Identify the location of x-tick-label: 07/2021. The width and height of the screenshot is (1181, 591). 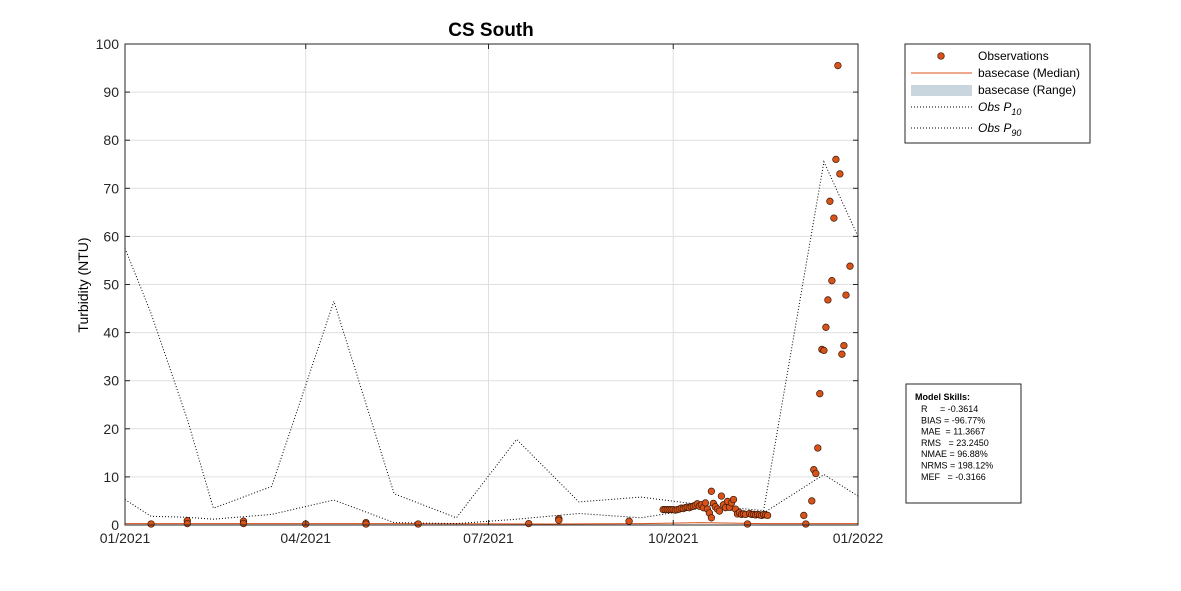
(488, 538).